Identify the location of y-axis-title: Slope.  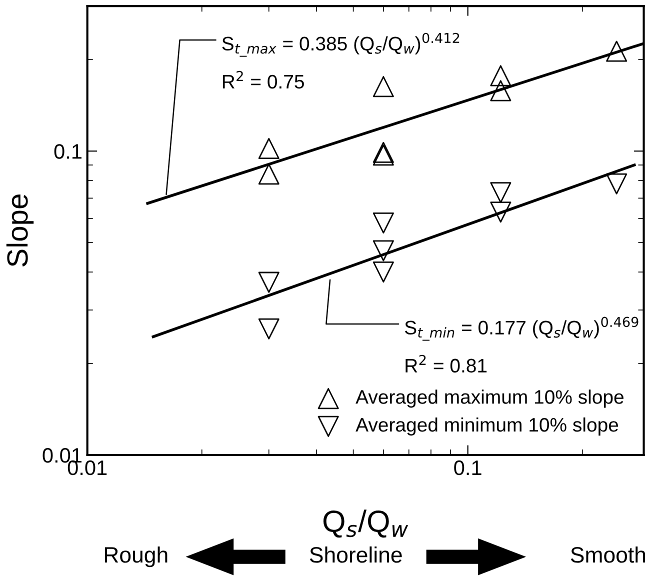
(20, 230).